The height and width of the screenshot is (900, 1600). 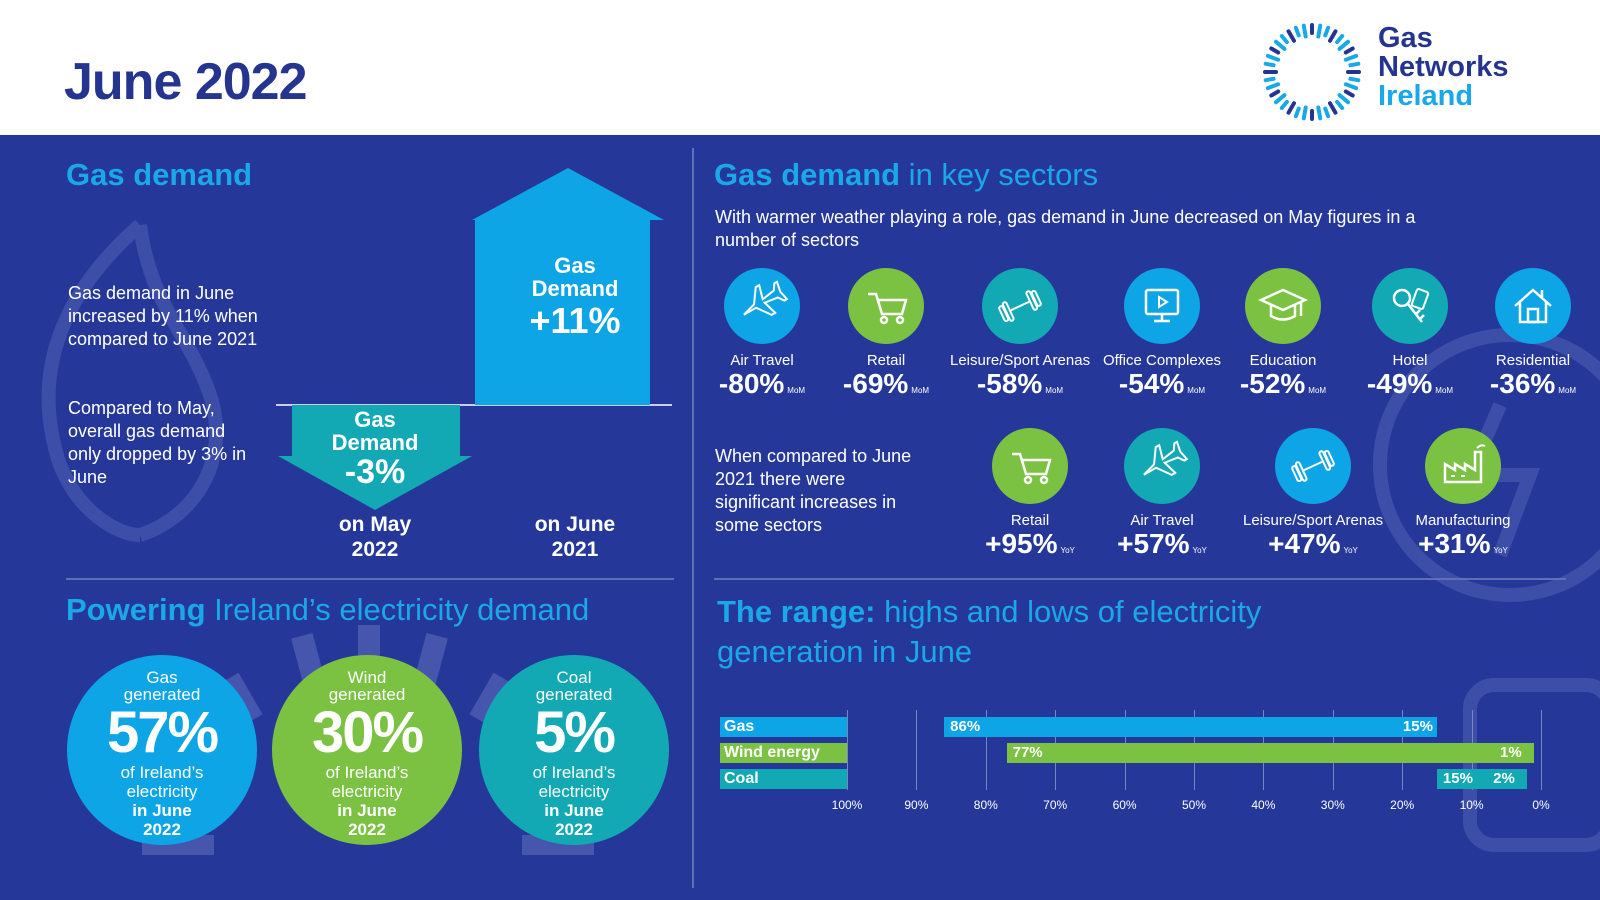 What do you see at coordinates (1471, 805) in the screenshot?
I see `x-tick-label: 10%` at bounding box center [1471, 805].